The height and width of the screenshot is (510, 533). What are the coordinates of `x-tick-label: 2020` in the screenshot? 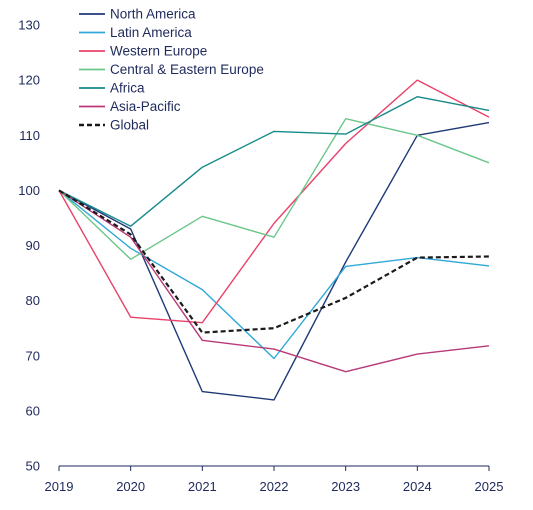 It's located at (130, 486).